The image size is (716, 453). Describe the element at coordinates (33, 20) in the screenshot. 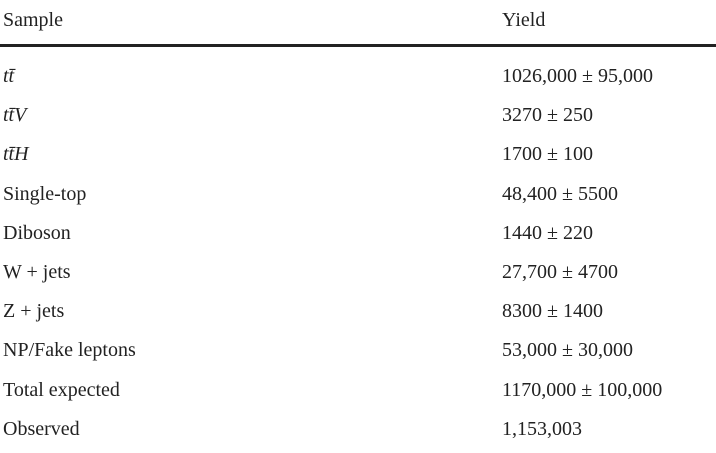

I see `header-cell: Sample` at that location.